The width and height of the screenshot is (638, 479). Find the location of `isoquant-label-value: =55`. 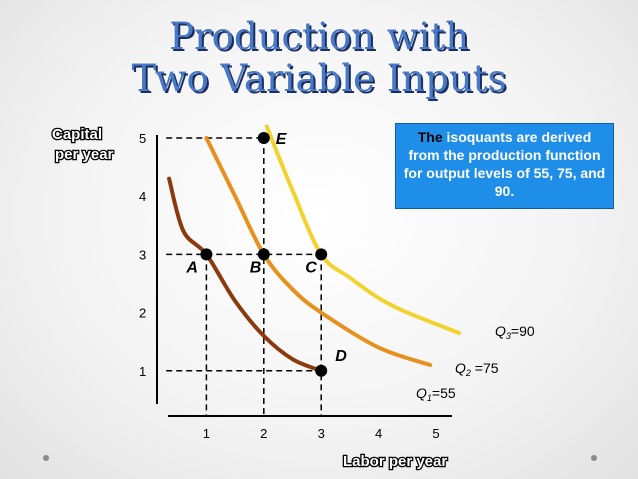

isoquant-label-value: =55 is located at coordinates (444, 393).